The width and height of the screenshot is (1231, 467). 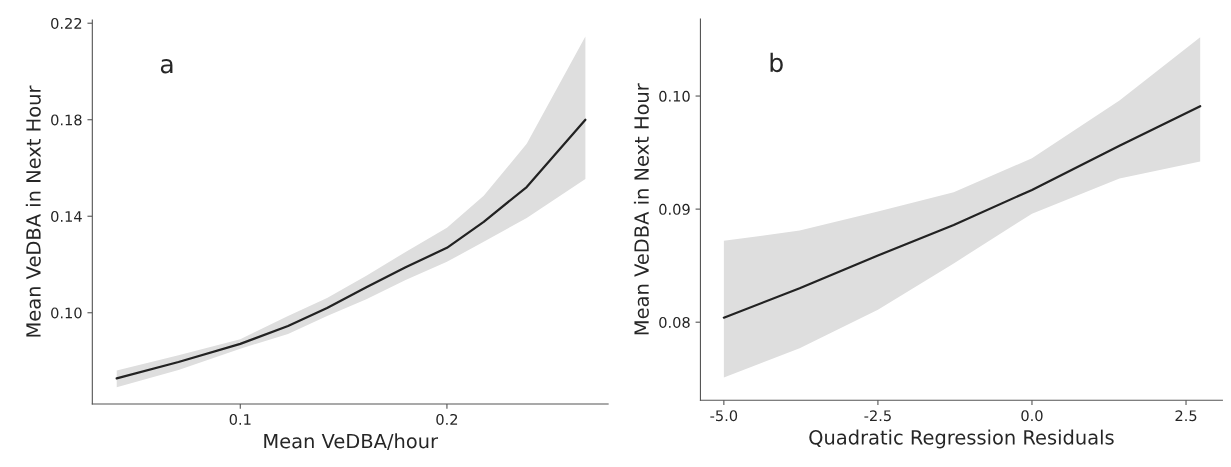 I want to click on y-tick-label: 0.18, so click(x=66, y=120).